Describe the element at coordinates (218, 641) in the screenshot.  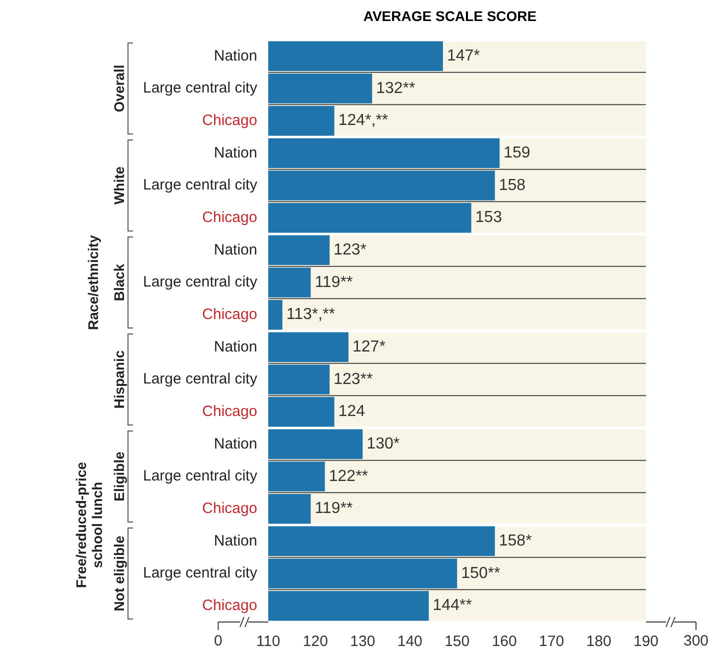
I see `text: 0` at that location.